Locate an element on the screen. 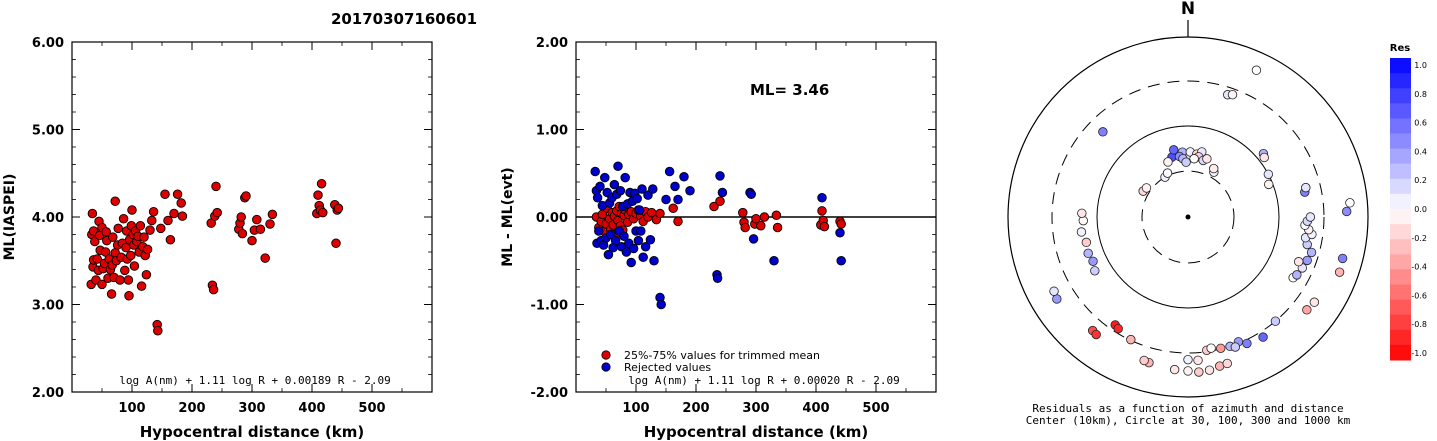 This screenshot has height=441, width=1437. colorbar-tick-label: 0.2 is located at coordinates (1420, 180).